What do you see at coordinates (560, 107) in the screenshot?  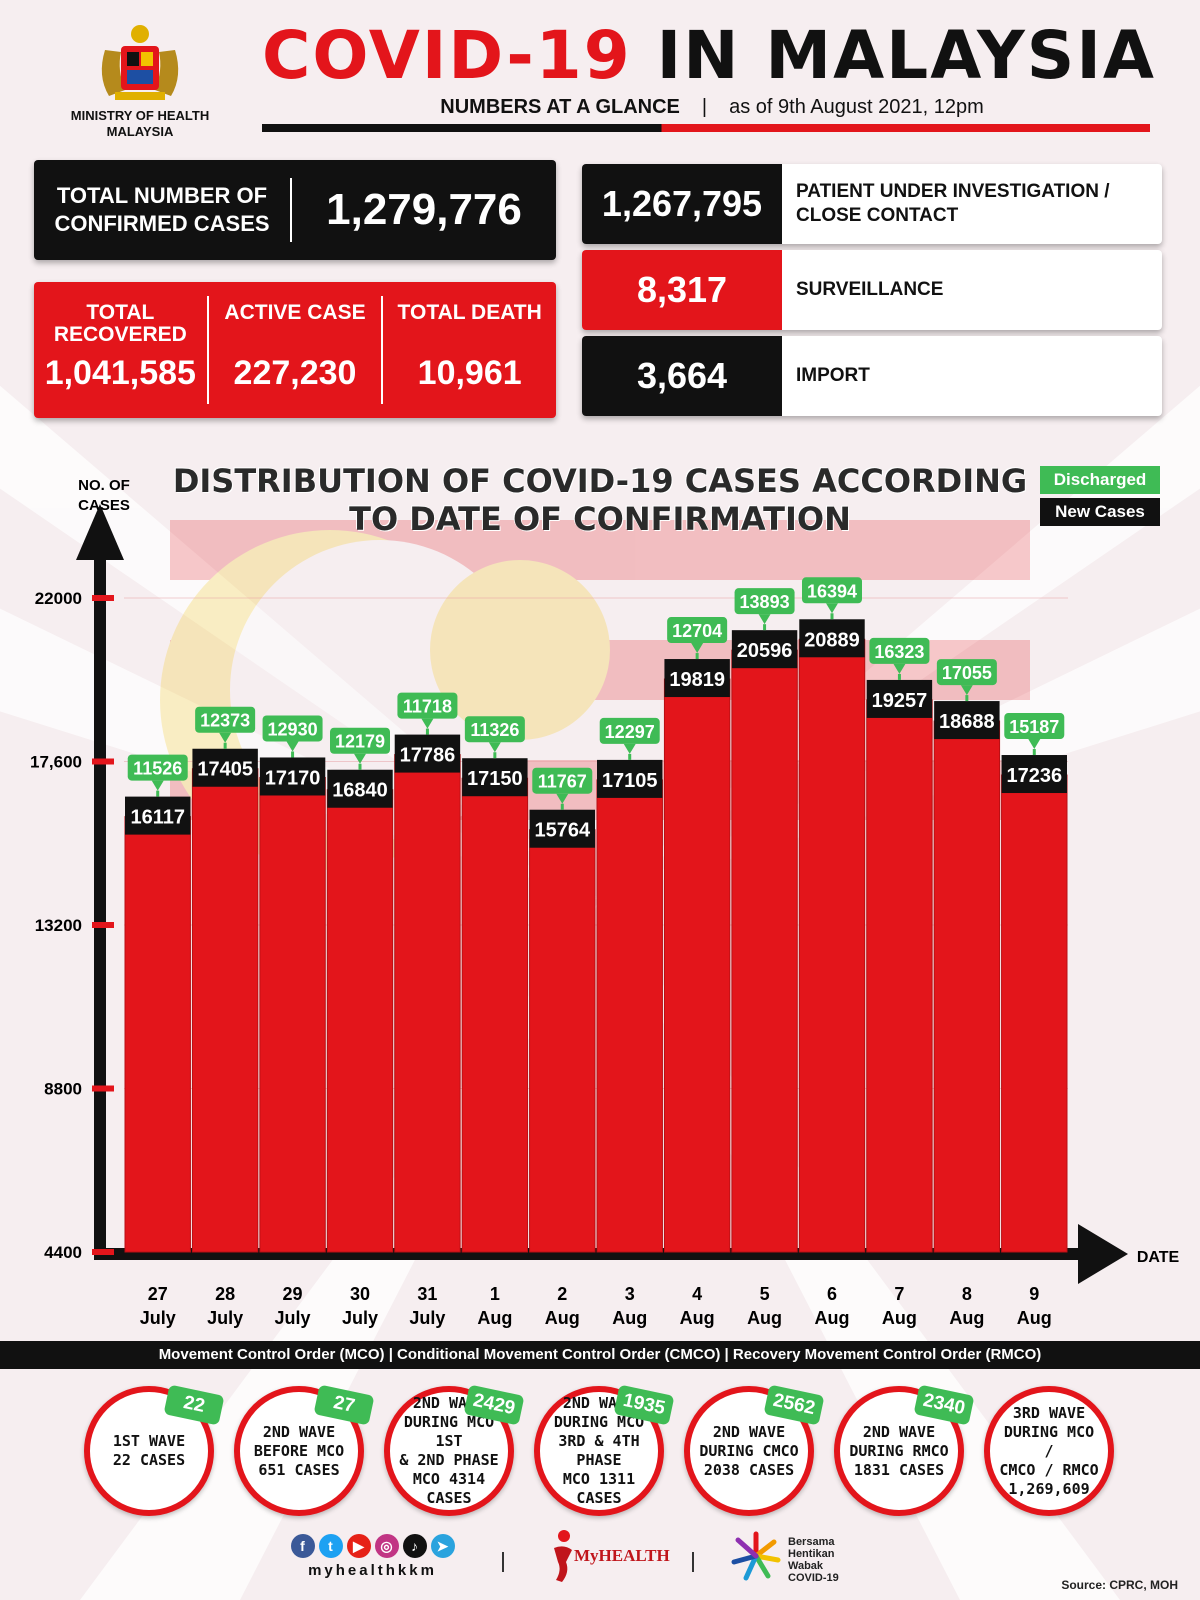 I see `subtitle-main: NUMBERS AT A GLANCE` at bounding box center [560, 107].